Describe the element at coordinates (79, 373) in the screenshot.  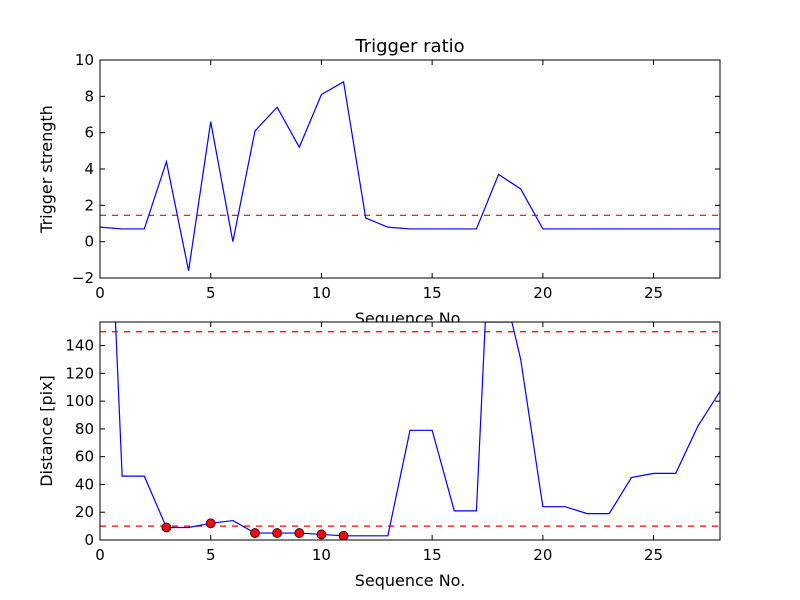
I see `y-tick-label: 120` at that location.